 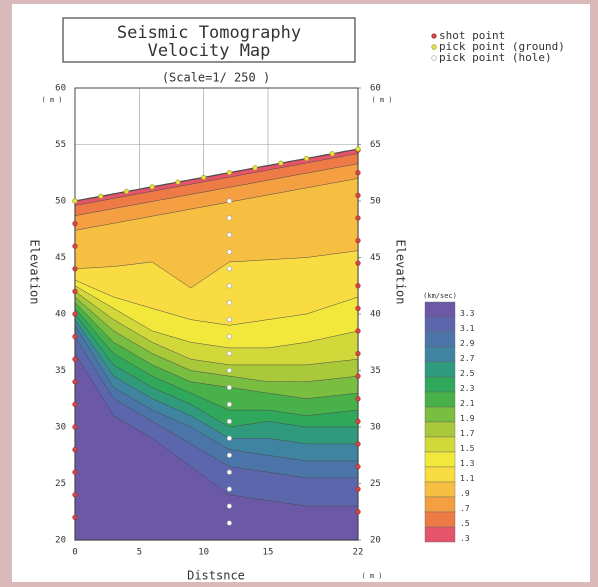 What do you see at coordinates (467, 478) in the screenshot?
I see `colorbar-label: 1.1` at bounding box center [467, 478].